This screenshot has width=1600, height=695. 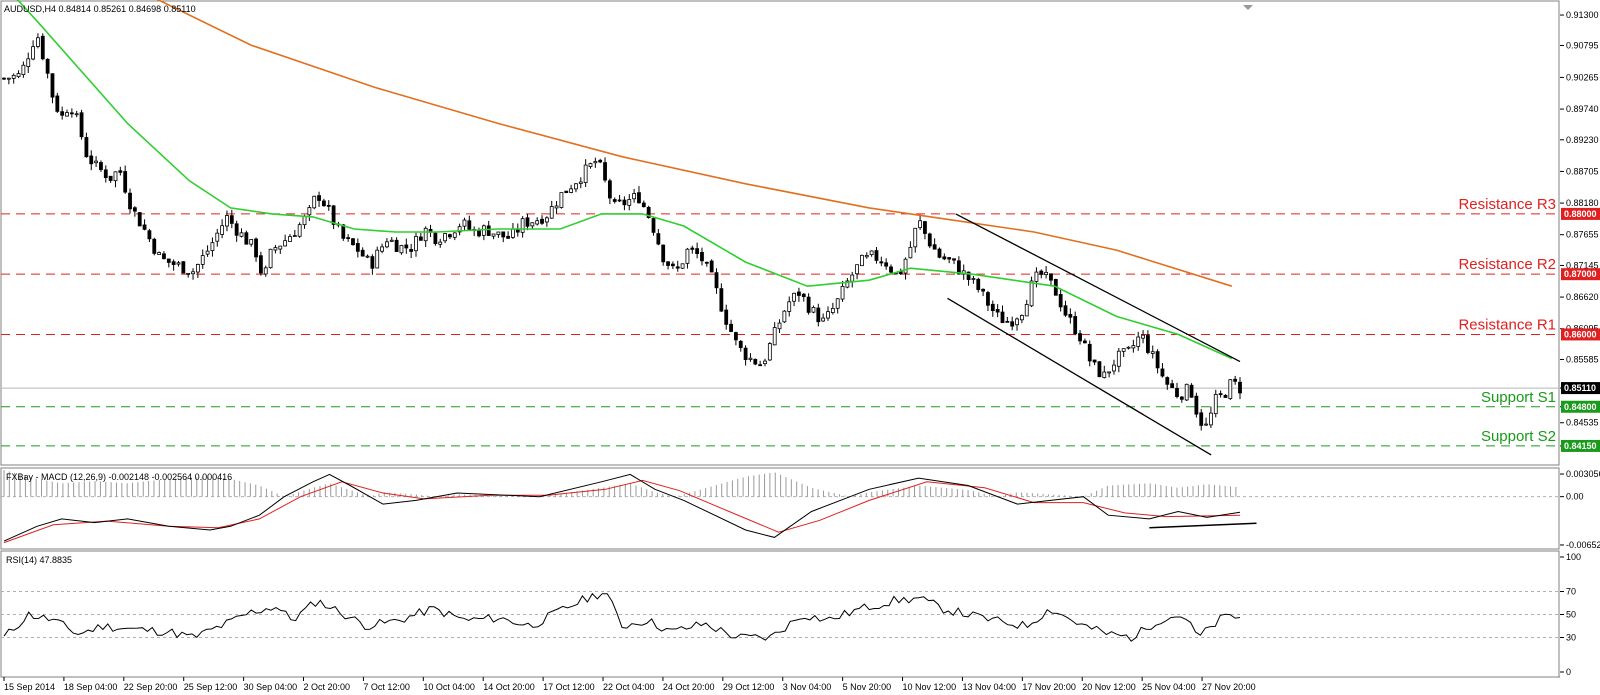 What do you see at coordinates (930, 687) in the screenshot?
I see `time-tick-label: 10 Nov 12:00` at bounding box center [930, 687].